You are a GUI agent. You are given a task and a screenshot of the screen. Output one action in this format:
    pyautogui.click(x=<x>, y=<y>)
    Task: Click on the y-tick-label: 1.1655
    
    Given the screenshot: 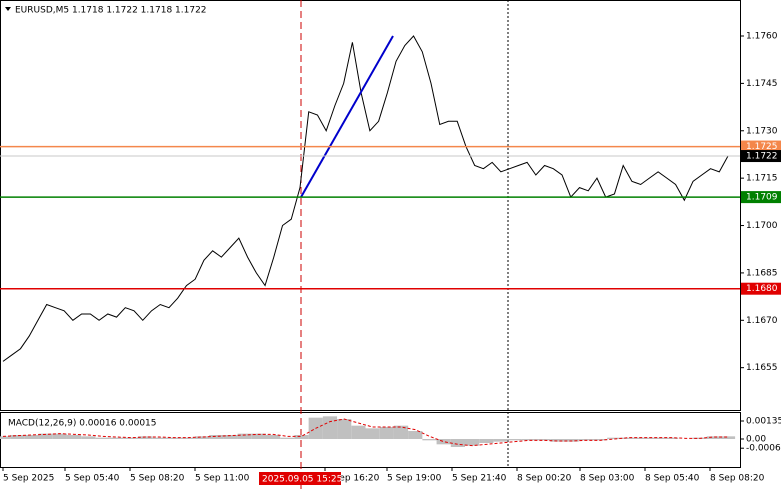 What is the action you would take?
    pyautogui.click(x=762, y=368)
    